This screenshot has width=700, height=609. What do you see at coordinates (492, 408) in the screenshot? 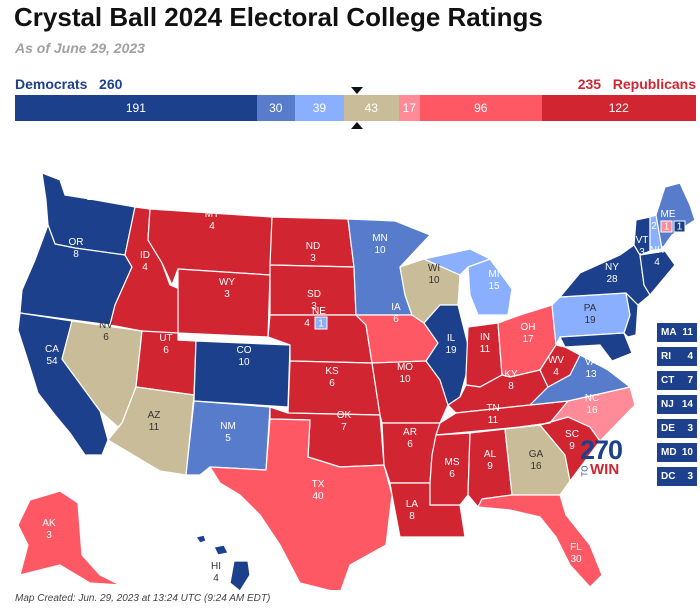
I see `state-label-tn-abbr: TN` at bounding box center [492, 408].